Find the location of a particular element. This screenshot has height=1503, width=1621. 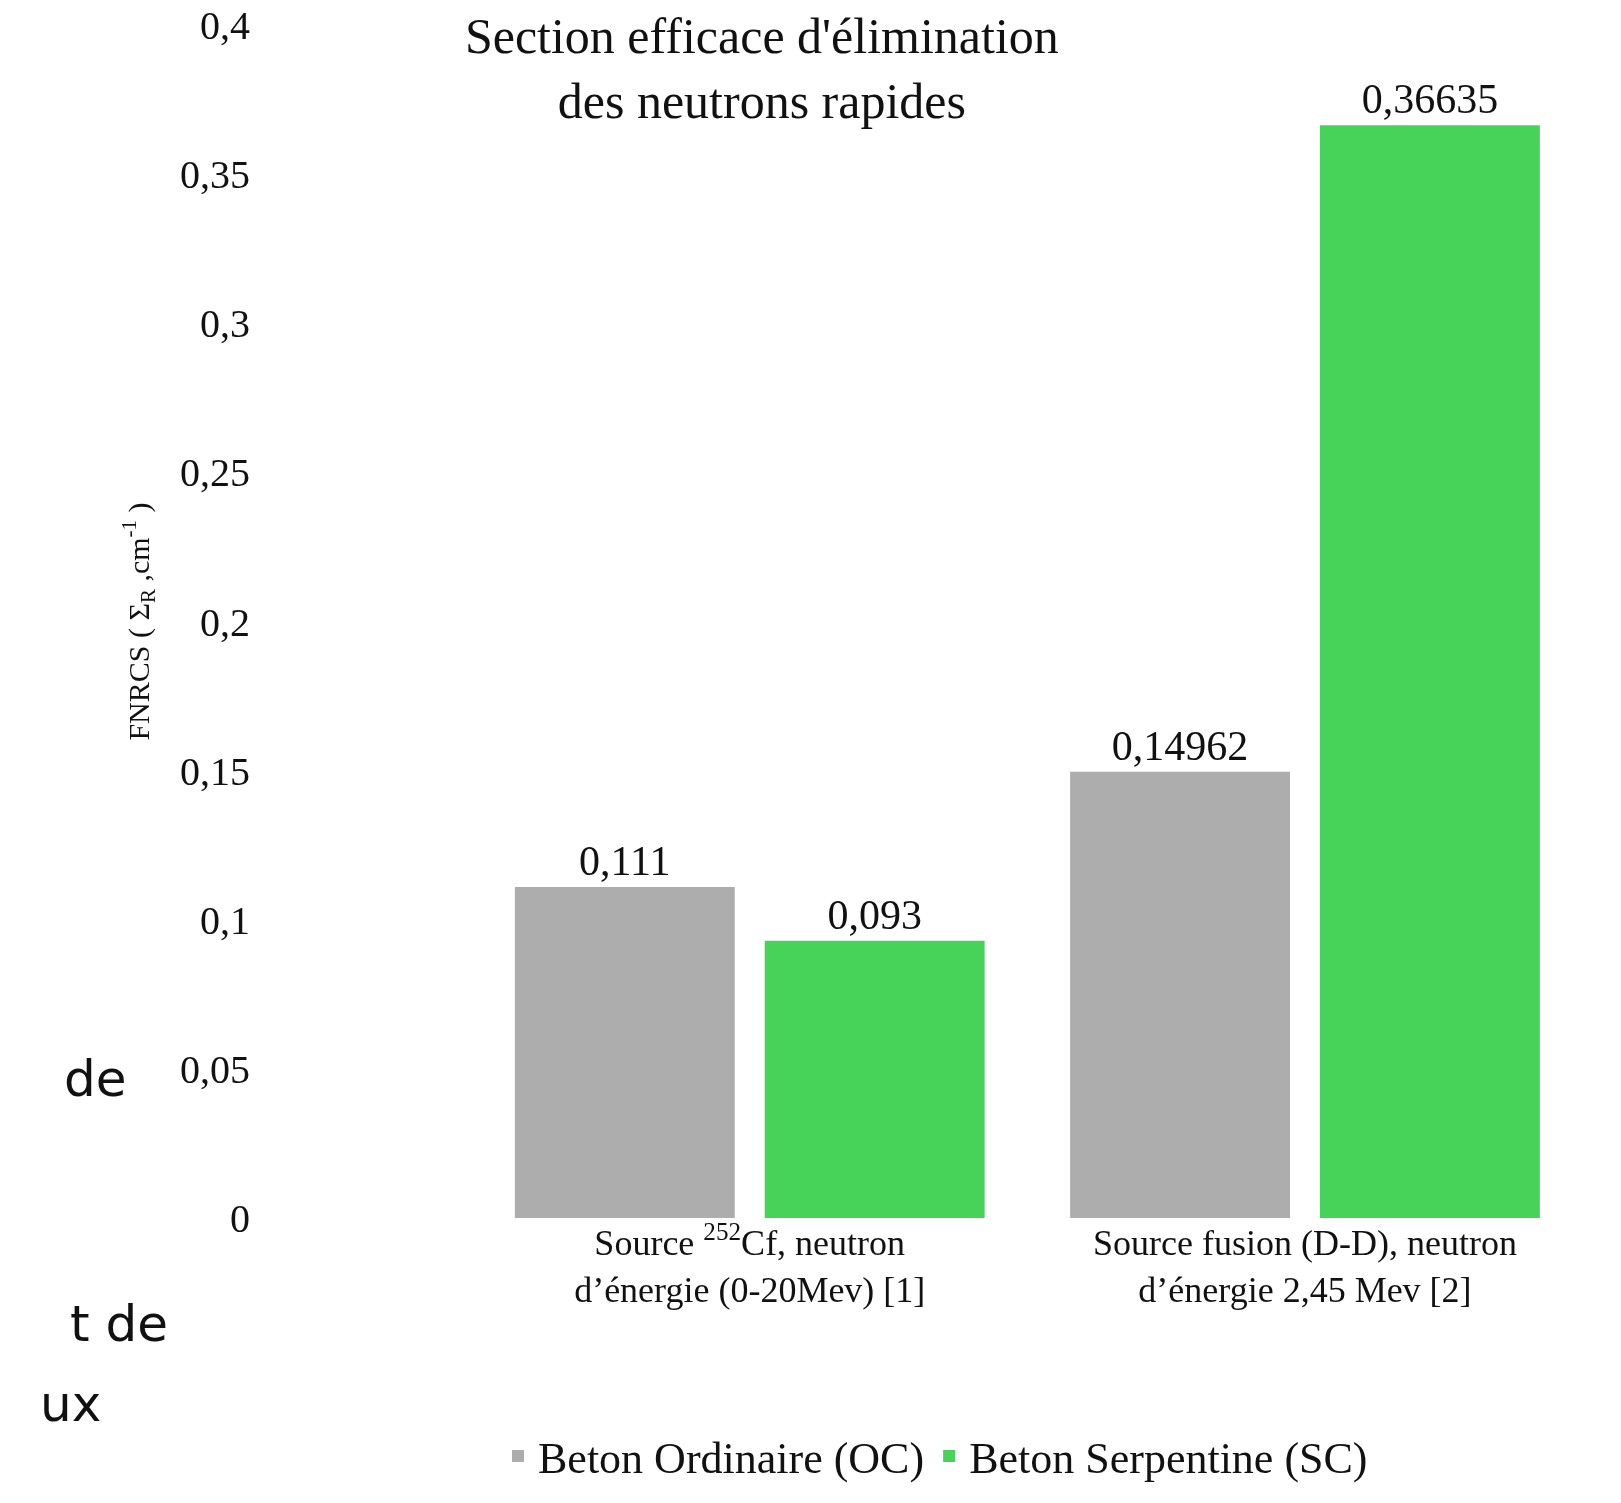

y-tick-label: 0,15 is located at coordinates (215, 771).